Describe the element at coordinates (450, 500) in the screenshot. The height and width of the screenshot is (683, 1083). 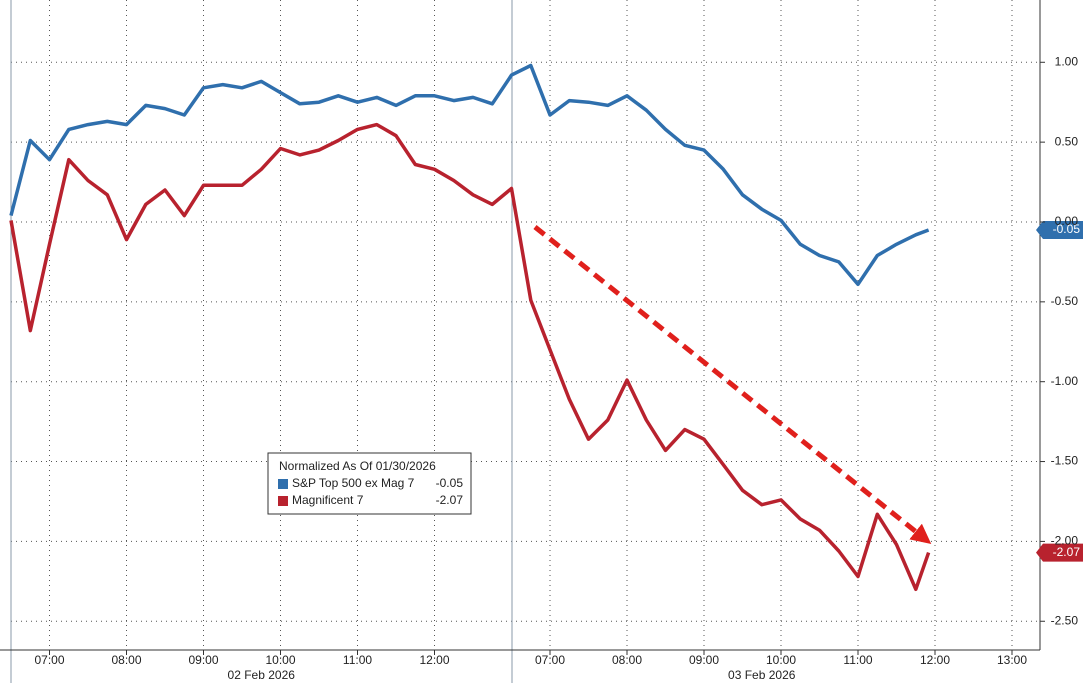
I see `legend-value: -2.07` at that location.